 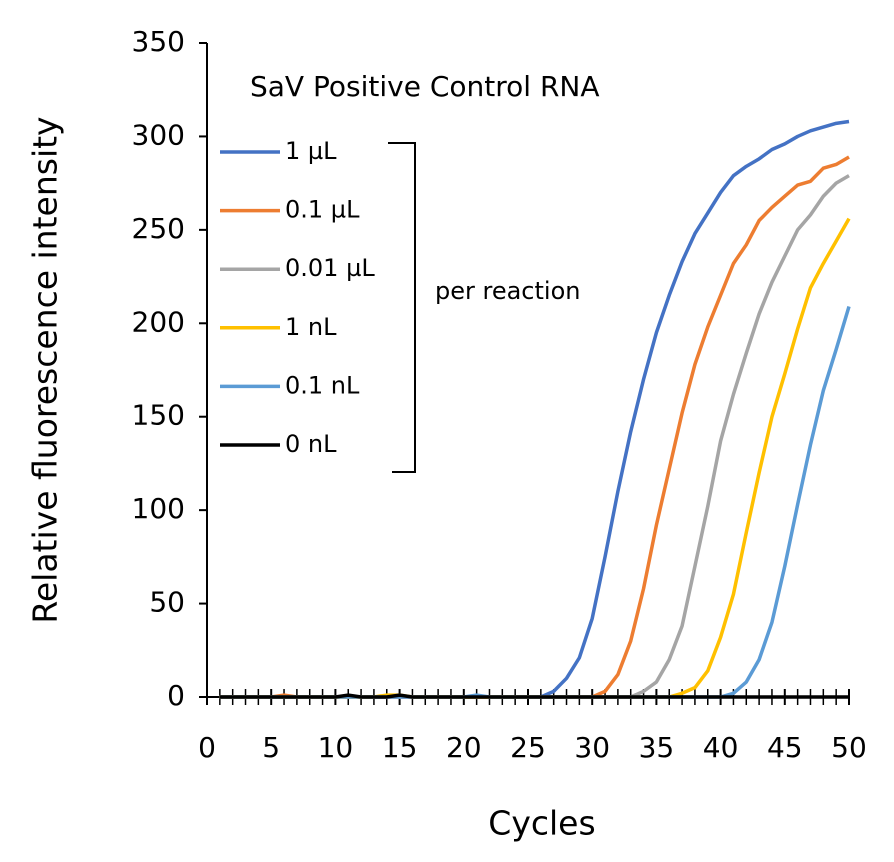 I want to click on x-tick-label: 15, so click(x=400, y=747).